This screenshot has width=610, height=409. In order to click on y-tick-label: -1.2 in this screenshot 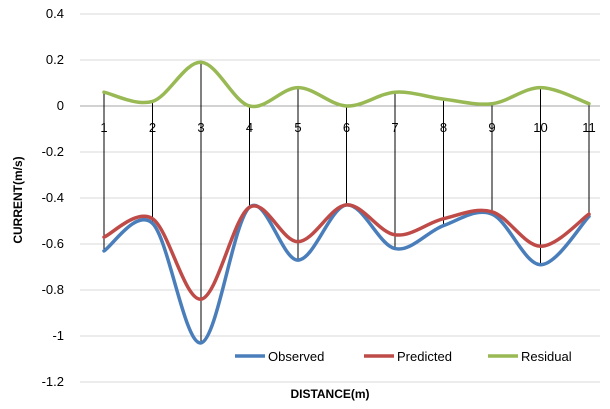, I will do `click(53, 381)`.